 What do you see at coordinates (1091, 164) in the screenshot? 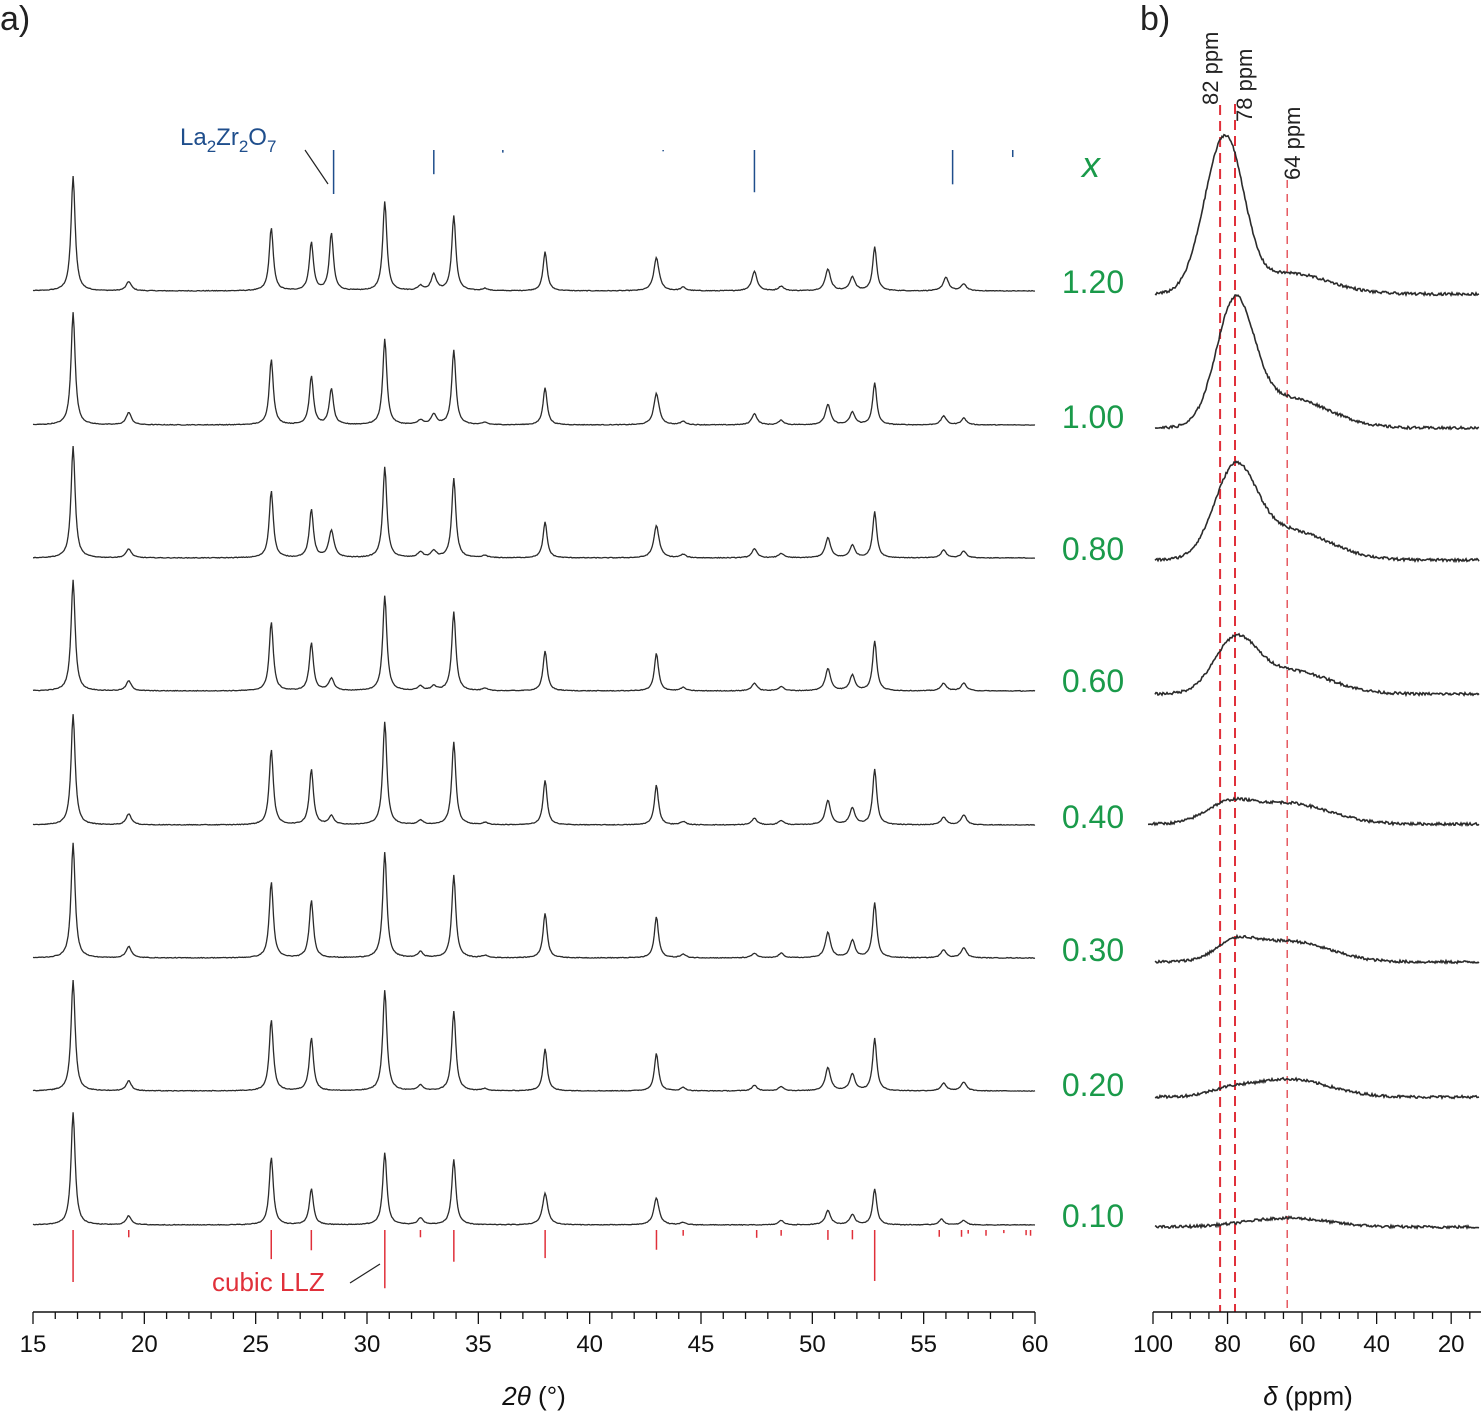
I see `composition-header: x` at bounding box center [1091, 164].